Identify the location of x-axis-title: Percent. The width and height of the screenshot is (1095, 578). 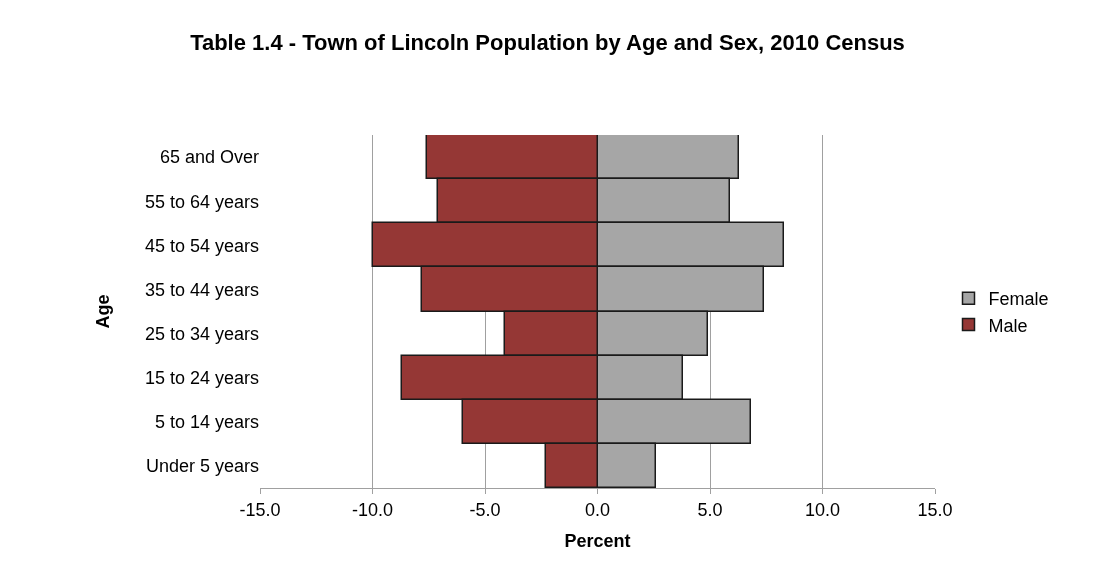
(597, 540).